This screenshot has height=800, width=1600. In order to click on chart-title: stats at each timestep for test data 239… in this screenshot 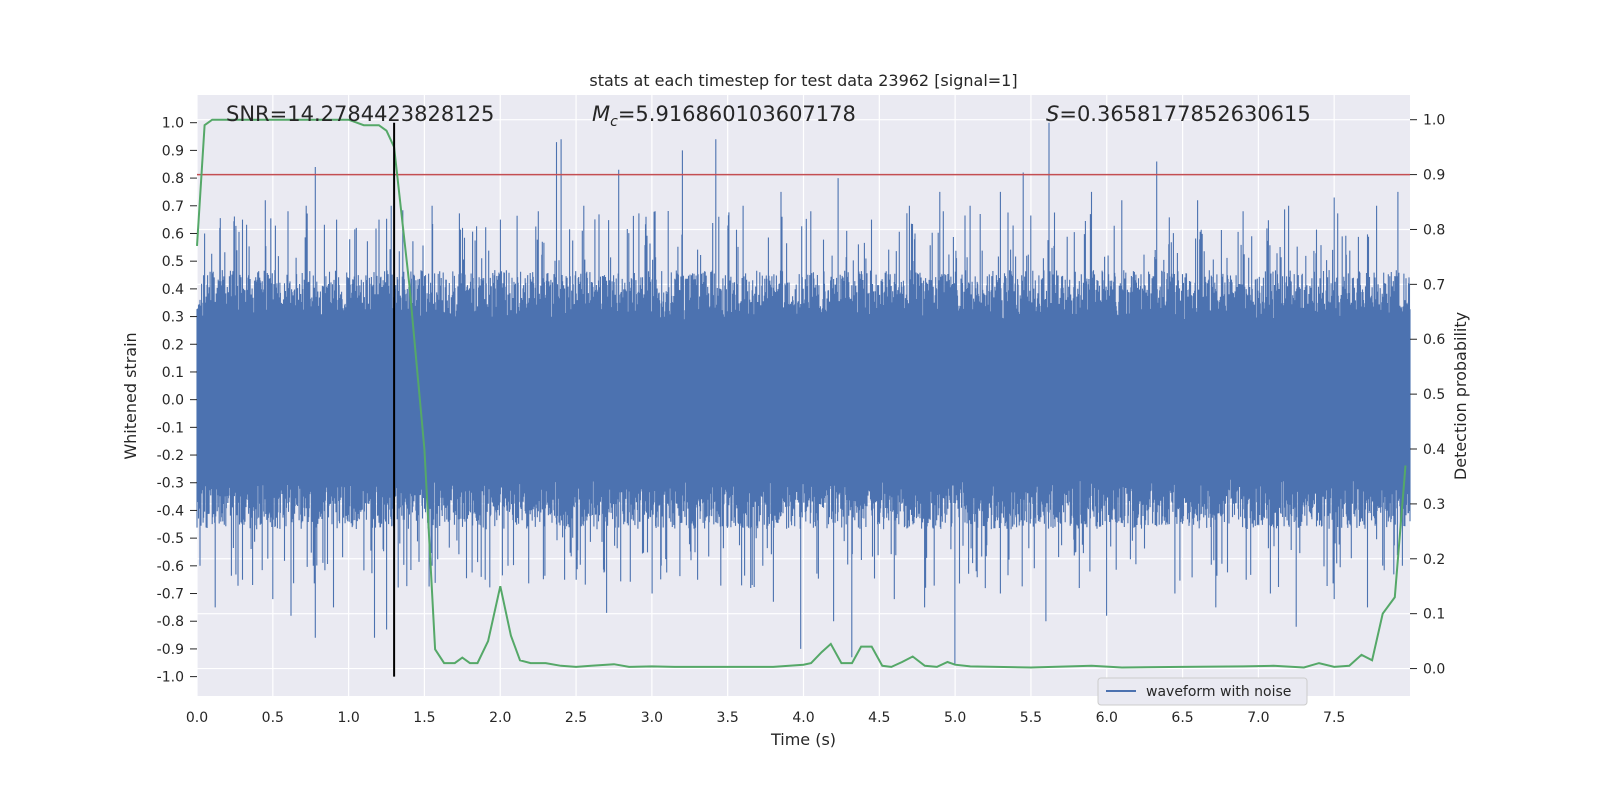, I will do `click(803, 80)`.